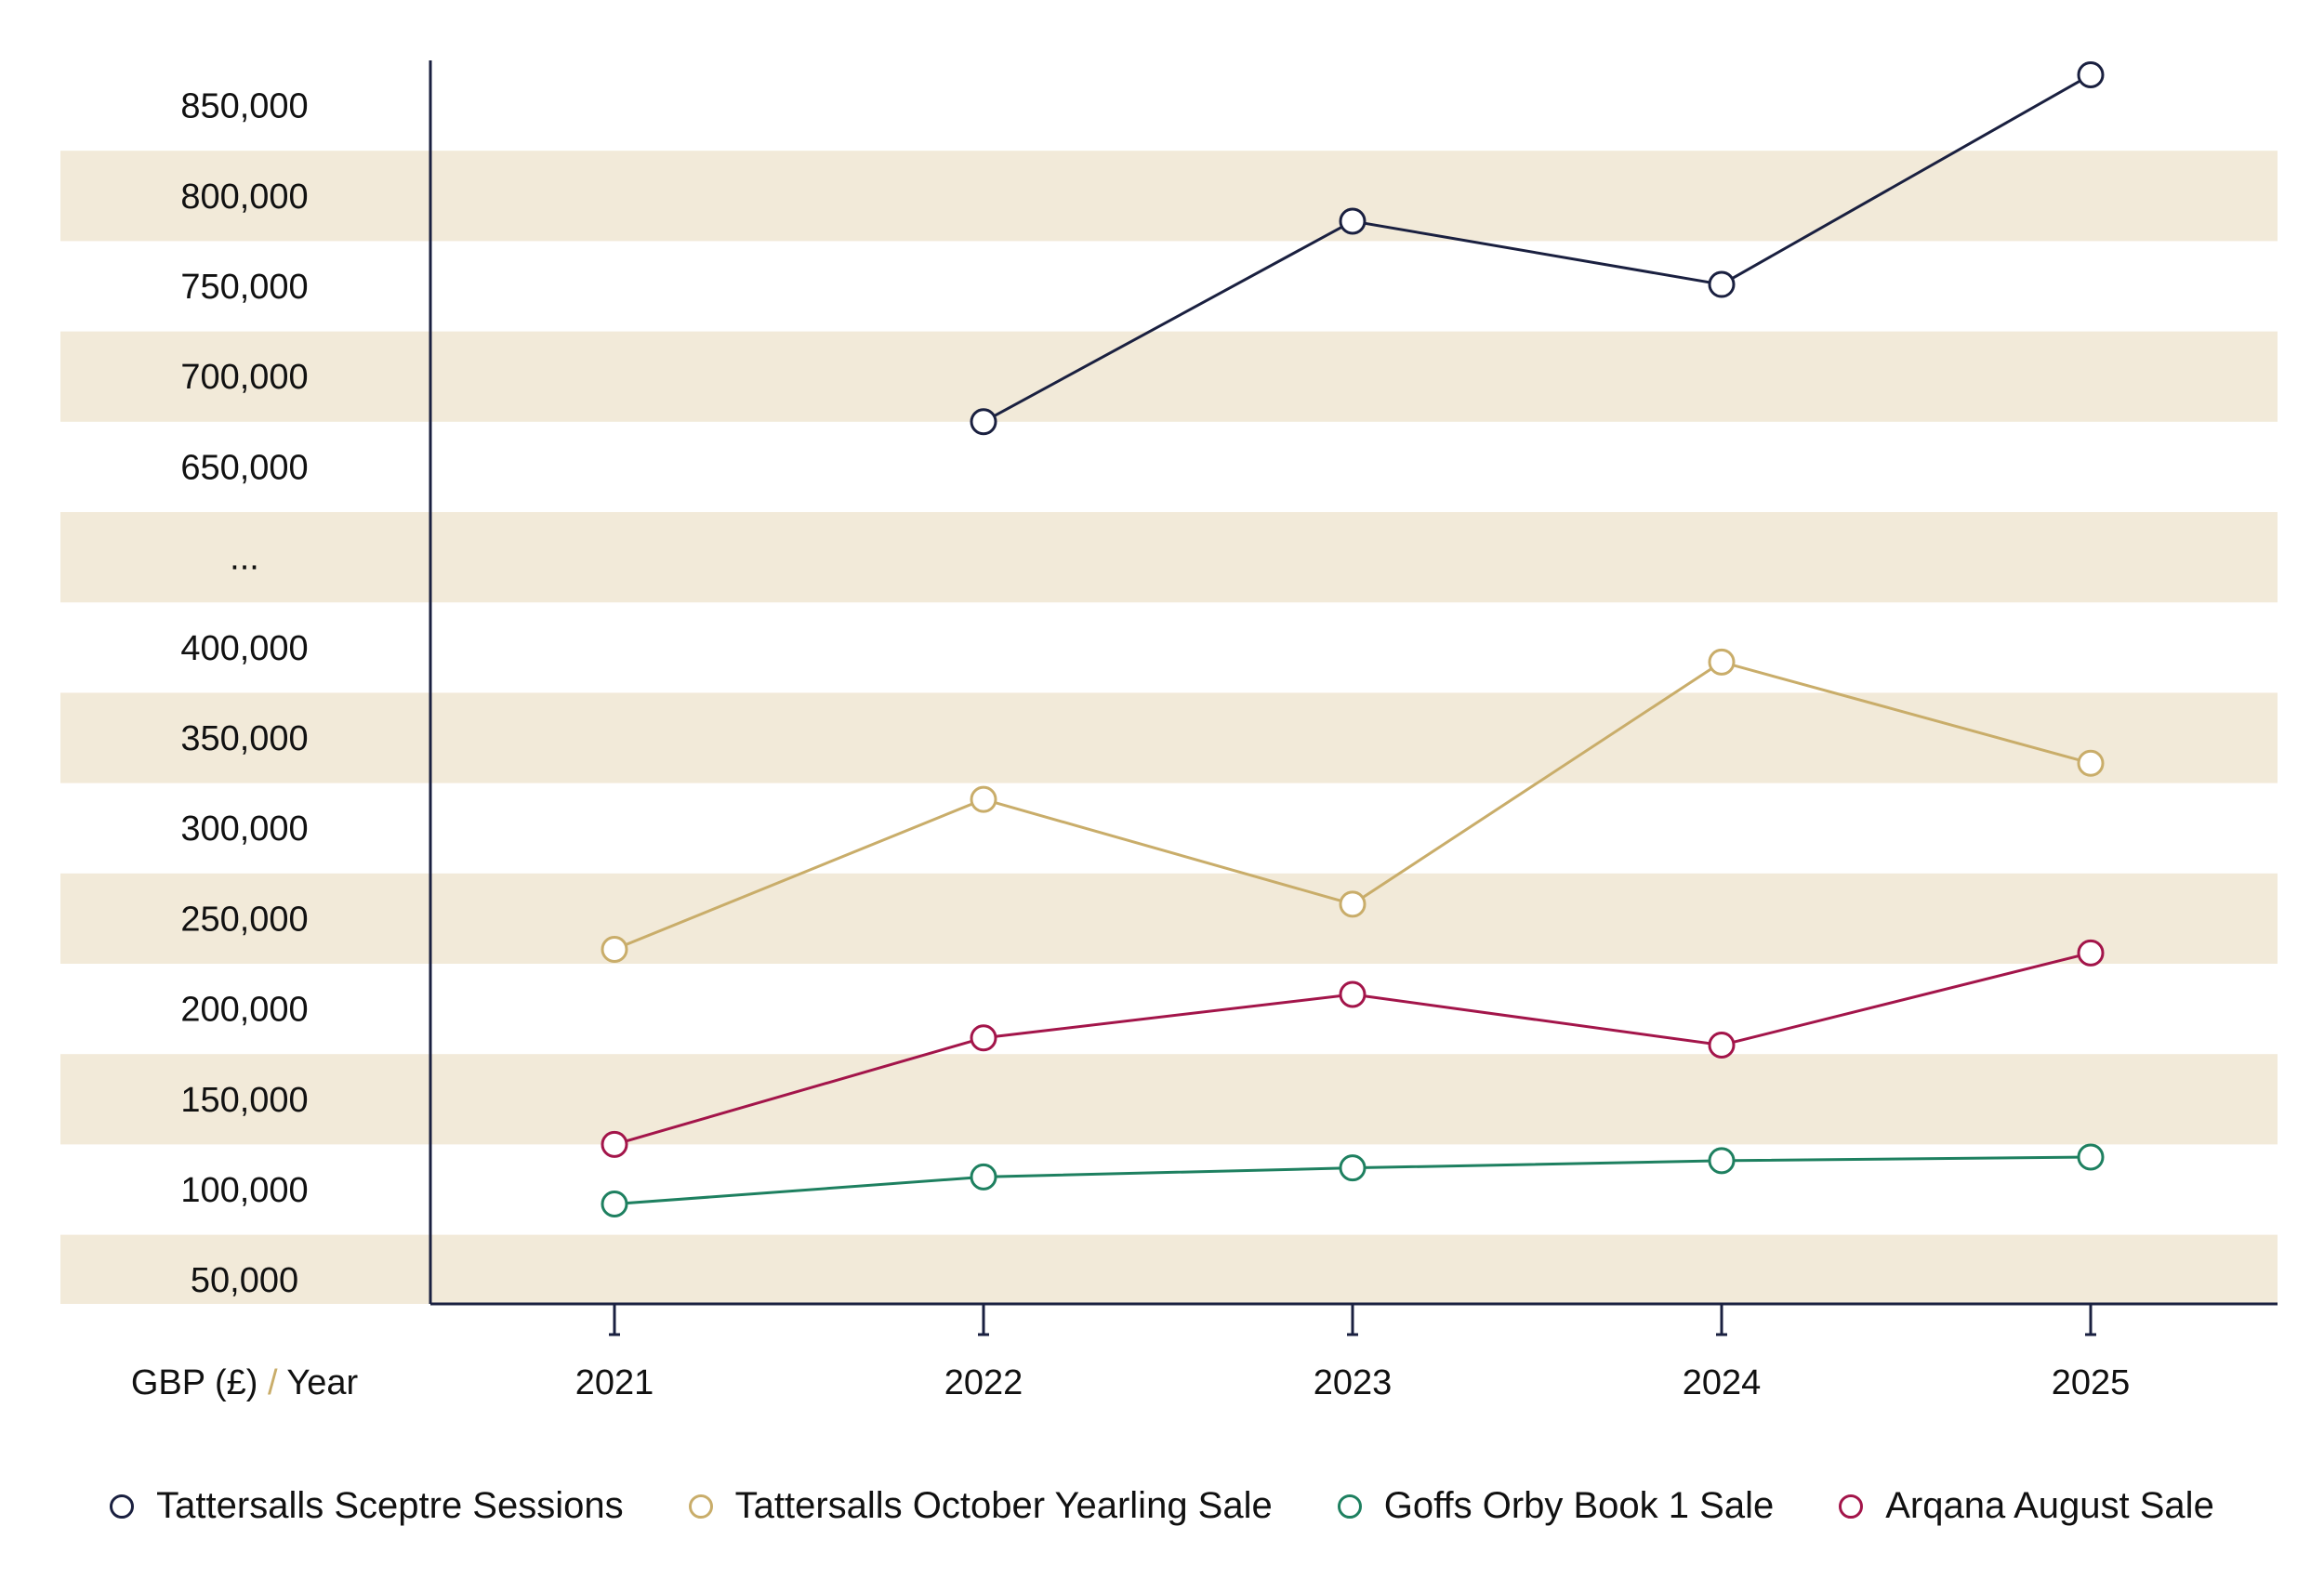 This screenshot has width=2324, height=1579. What do you see at coordinates (244, 829) in the screenshot?
I see `y-tick-label: 300,000` at bounding box center [244, 829].